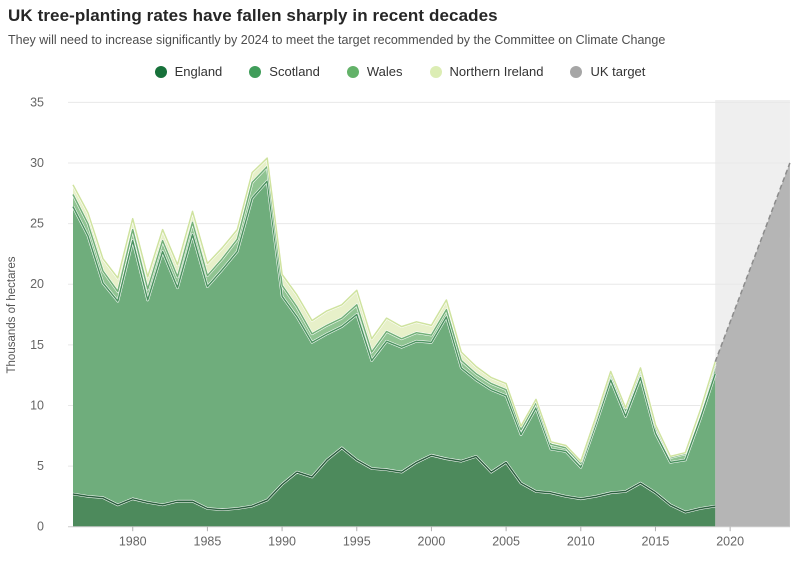 The width and height of the screenshot is (800, 562). Describe the element at coordinates (198, 71) in the screenshot. I see `legend-label: England` at that location.